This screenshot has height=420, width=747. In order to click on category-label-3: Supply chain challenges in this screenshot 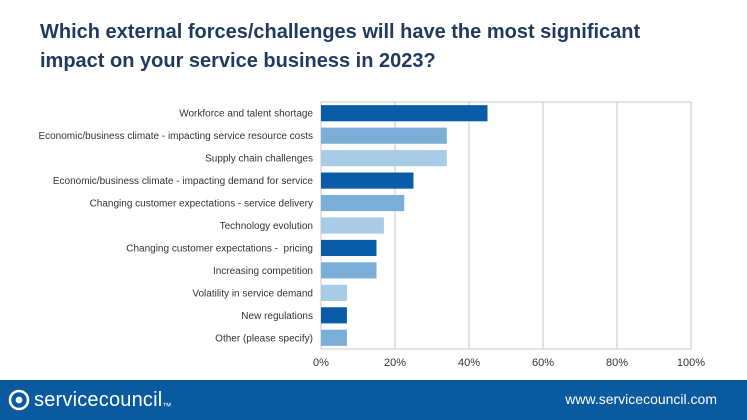, I will do `click(259, 159)`.